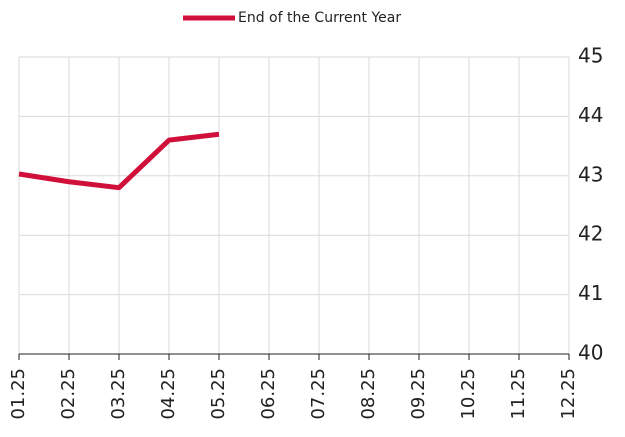 The width and height of the screenshot is (625, 437). Describe the element at coordinates (590, 174) in the screenshot. I see `y-tick-label: 43` at that location.